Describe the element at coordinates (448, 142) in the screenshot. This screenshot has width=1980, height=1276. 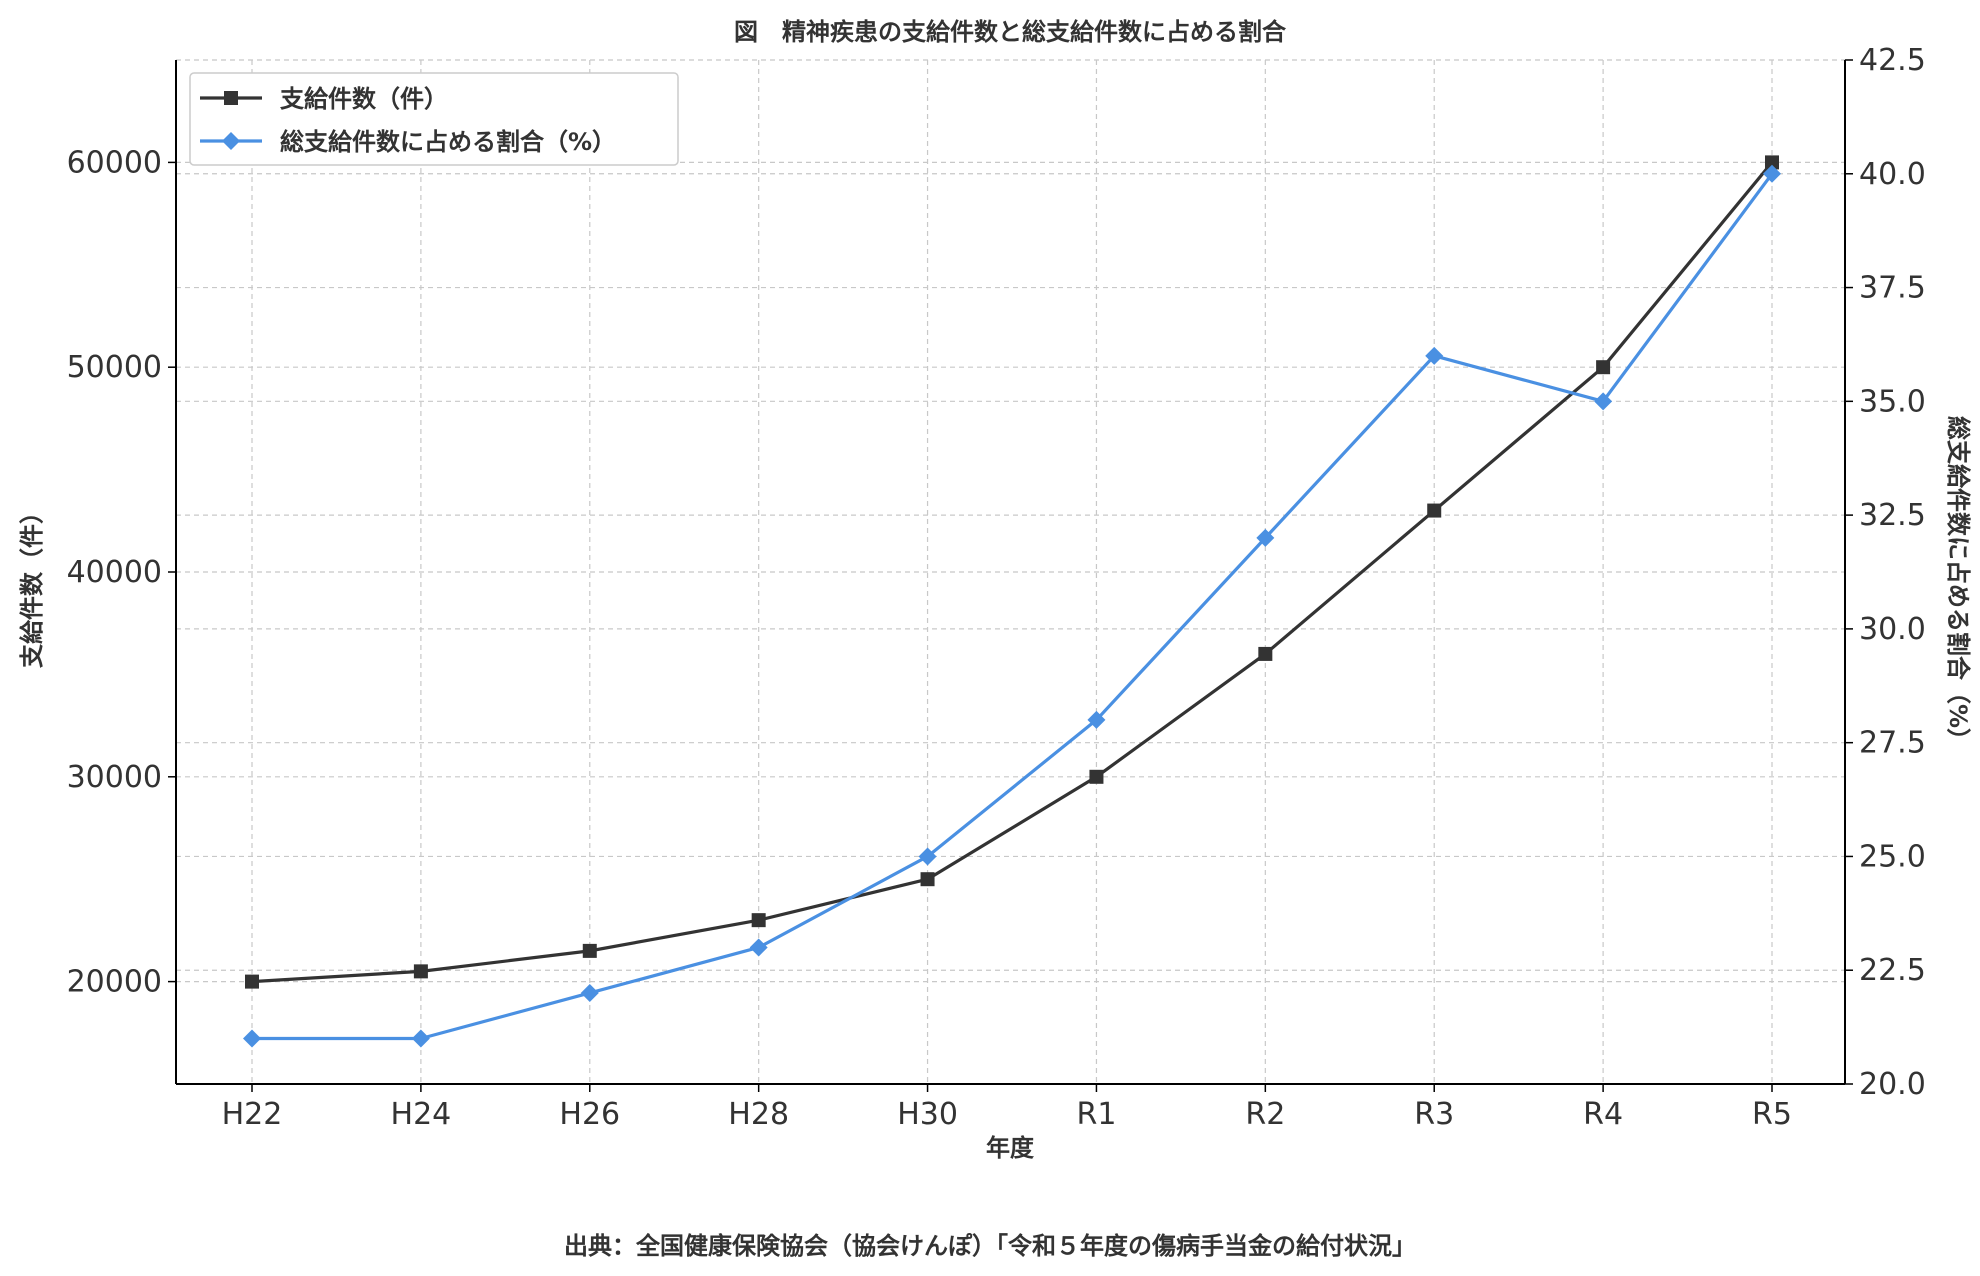
I see `legend-label-share: 総支給件数に占める割合（%）` at that location.